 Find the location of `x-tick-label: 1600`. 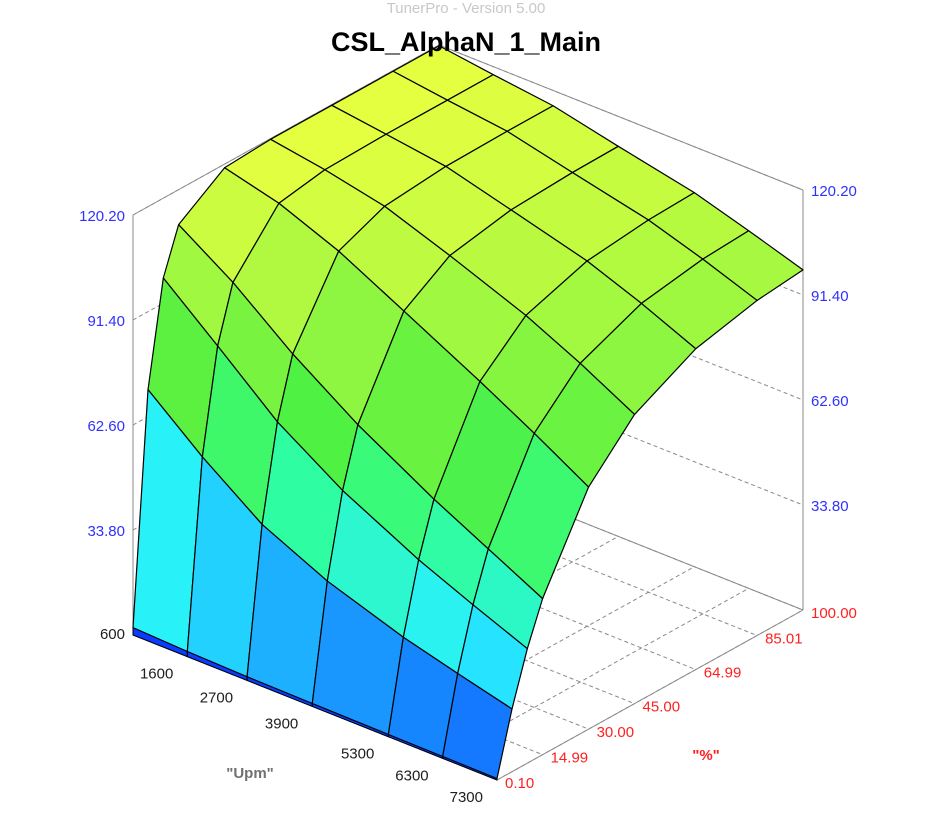

x-tick-label: 1600 is located at coordinates (156, 674).